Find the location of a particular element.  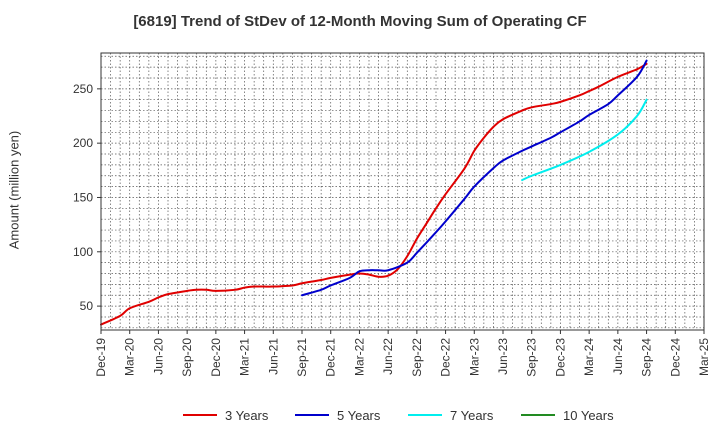

x-tick-label: Dec-20 is located at coordinates (216, 357).